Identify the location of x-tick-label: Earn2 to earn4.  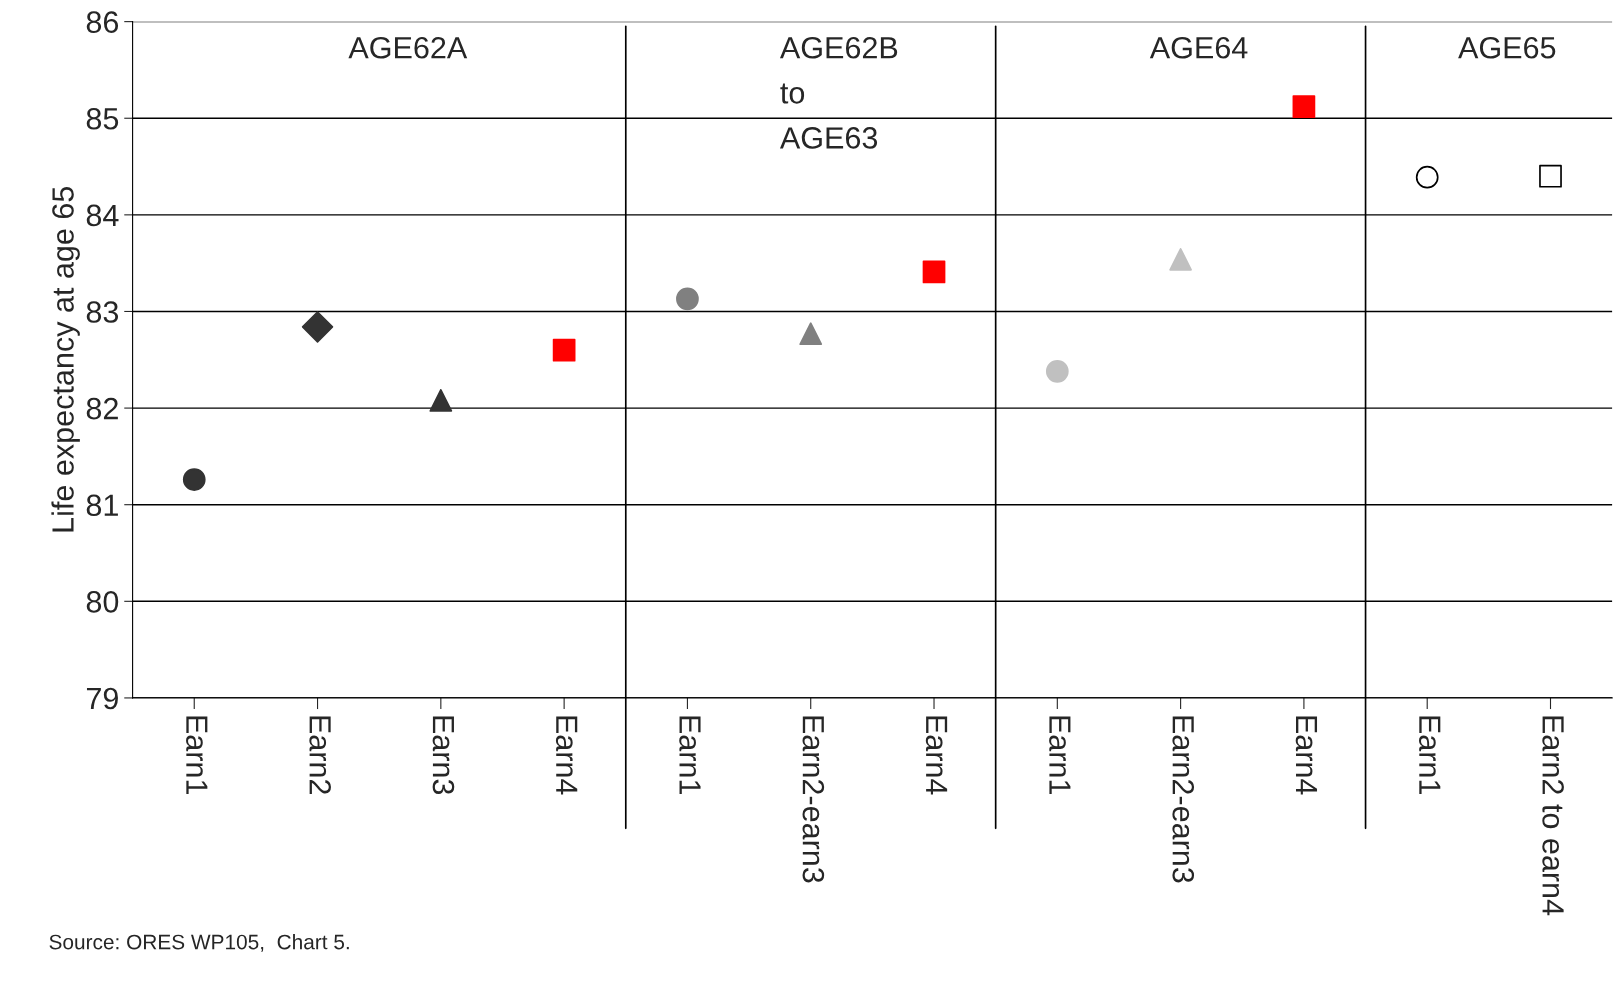
(1553, 816).